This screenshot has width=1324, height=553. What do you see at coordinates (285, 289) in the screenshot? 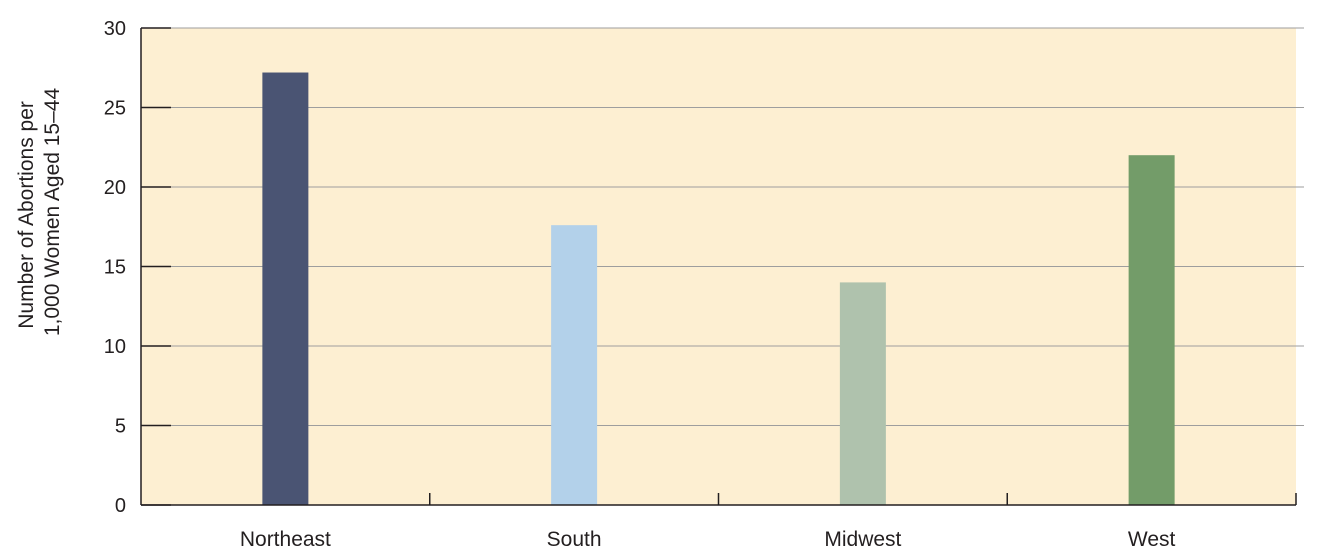
I see `bar-northeast` at bounding box center [285, 289].